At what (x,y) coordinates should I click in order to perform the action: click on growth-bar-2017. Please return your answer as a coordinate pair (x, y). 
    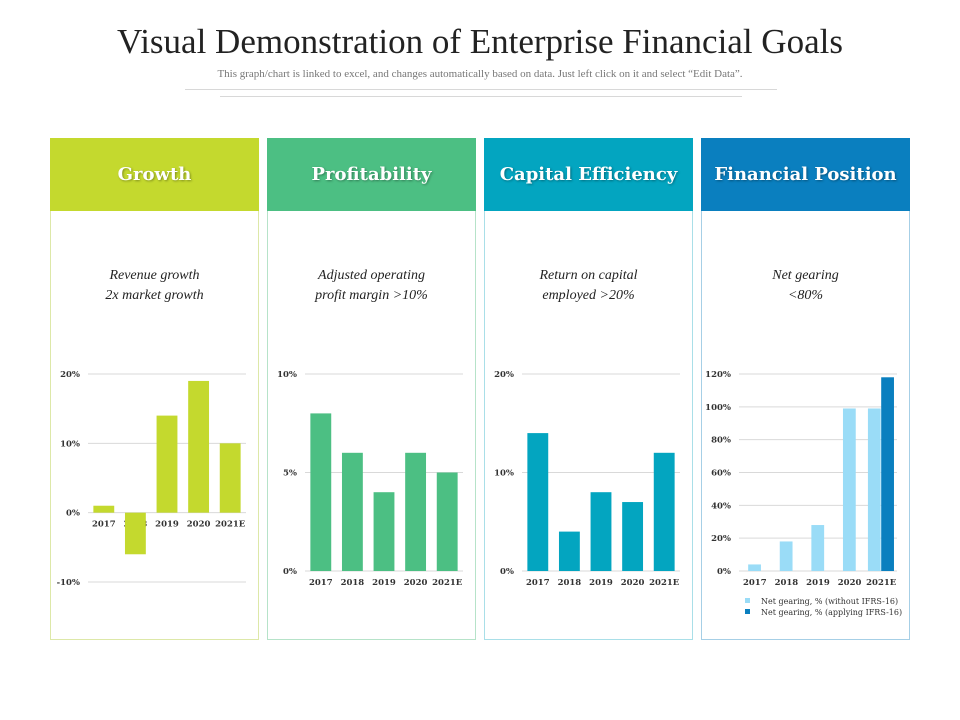
    Looking at the image, I should click on (104, 509).